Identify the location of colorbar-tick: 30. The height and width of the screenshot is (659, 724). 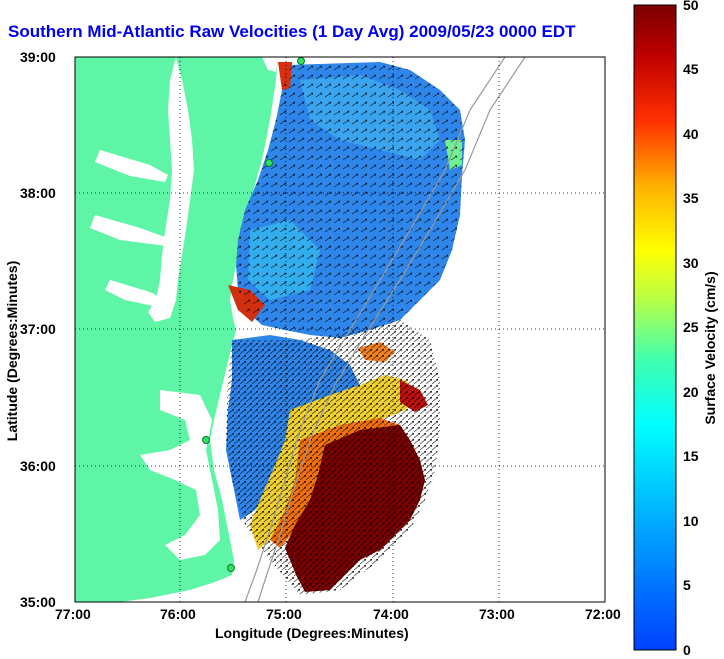
(691, 263).